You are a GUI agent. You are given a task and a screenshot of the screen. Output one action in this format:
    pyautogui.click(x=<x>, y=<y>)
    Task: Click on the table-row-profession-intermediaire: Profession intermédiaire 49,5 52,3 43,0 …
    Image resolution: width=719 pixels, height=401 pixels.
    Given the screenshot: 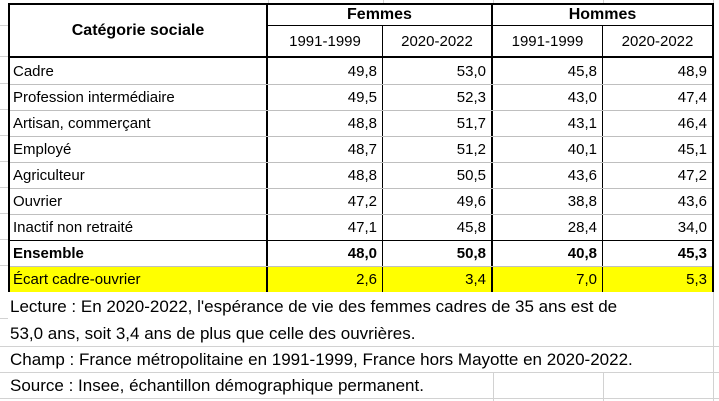 What is the action you would take?
    pyautogui.click(x=361, y=97)
    